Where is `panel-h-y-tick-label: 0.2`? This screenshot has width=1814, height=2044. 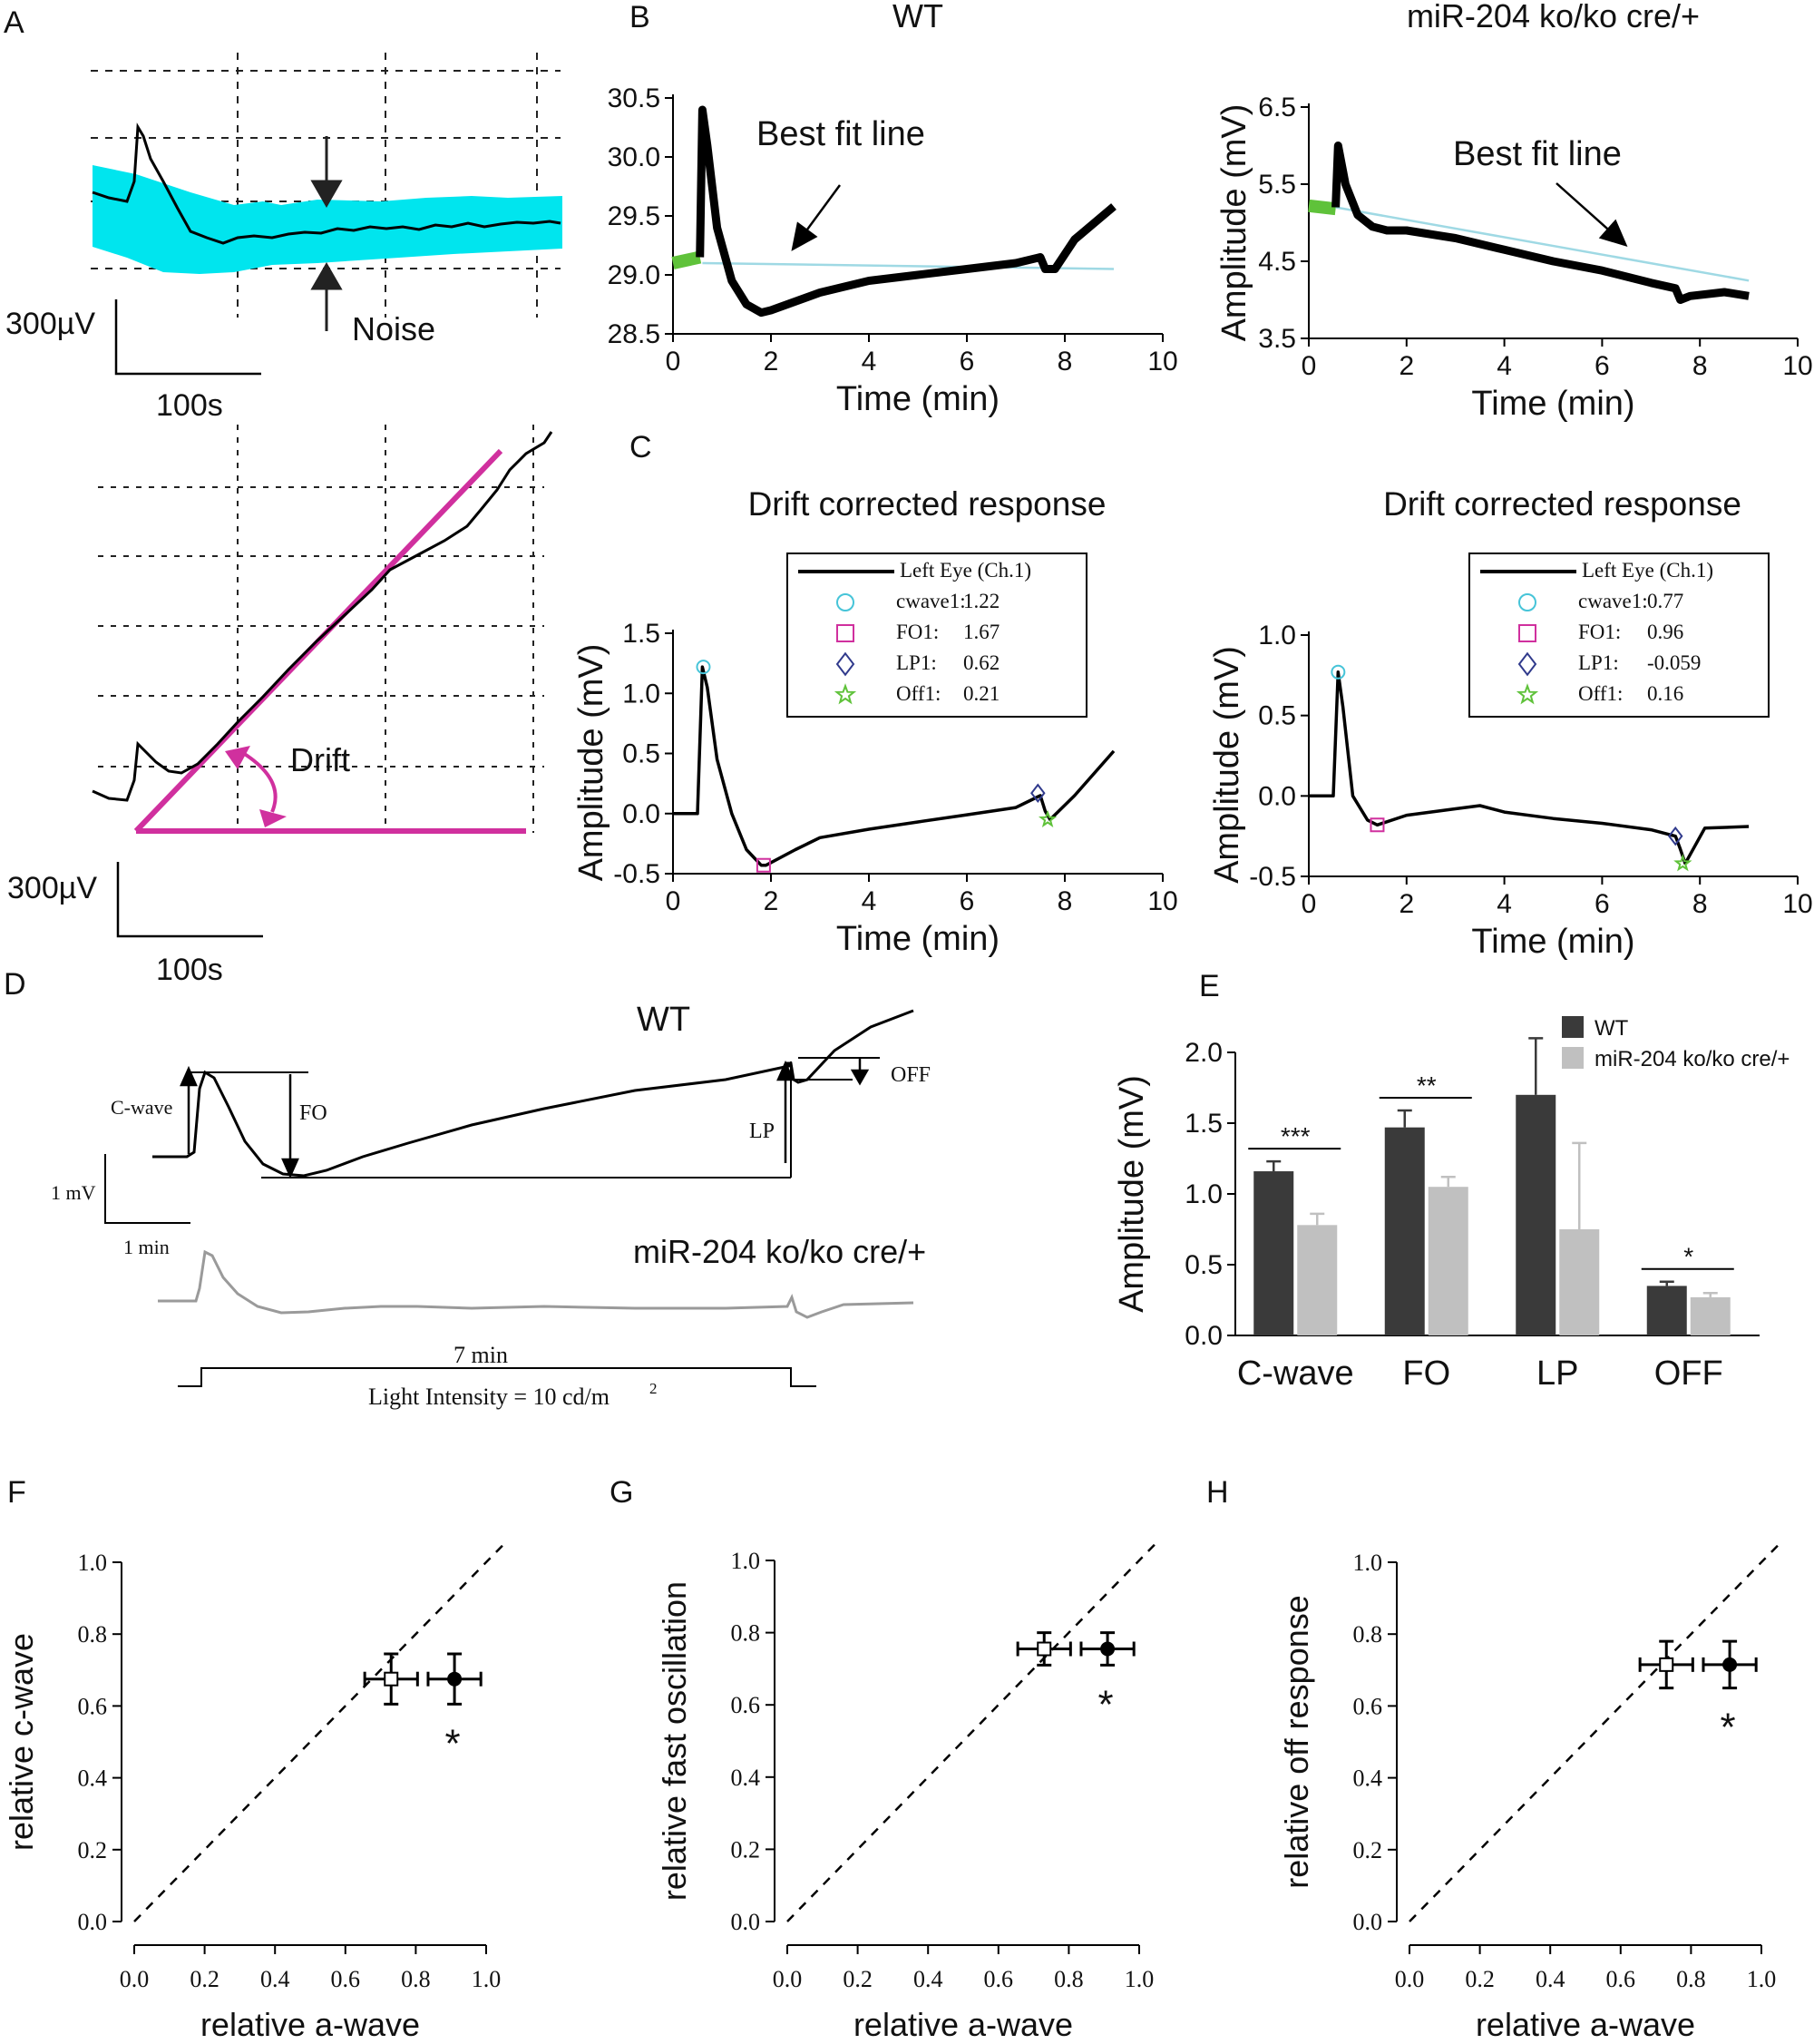
panel-h-y-tick-label: 0.2 is located at coordinates (1368, 1850).